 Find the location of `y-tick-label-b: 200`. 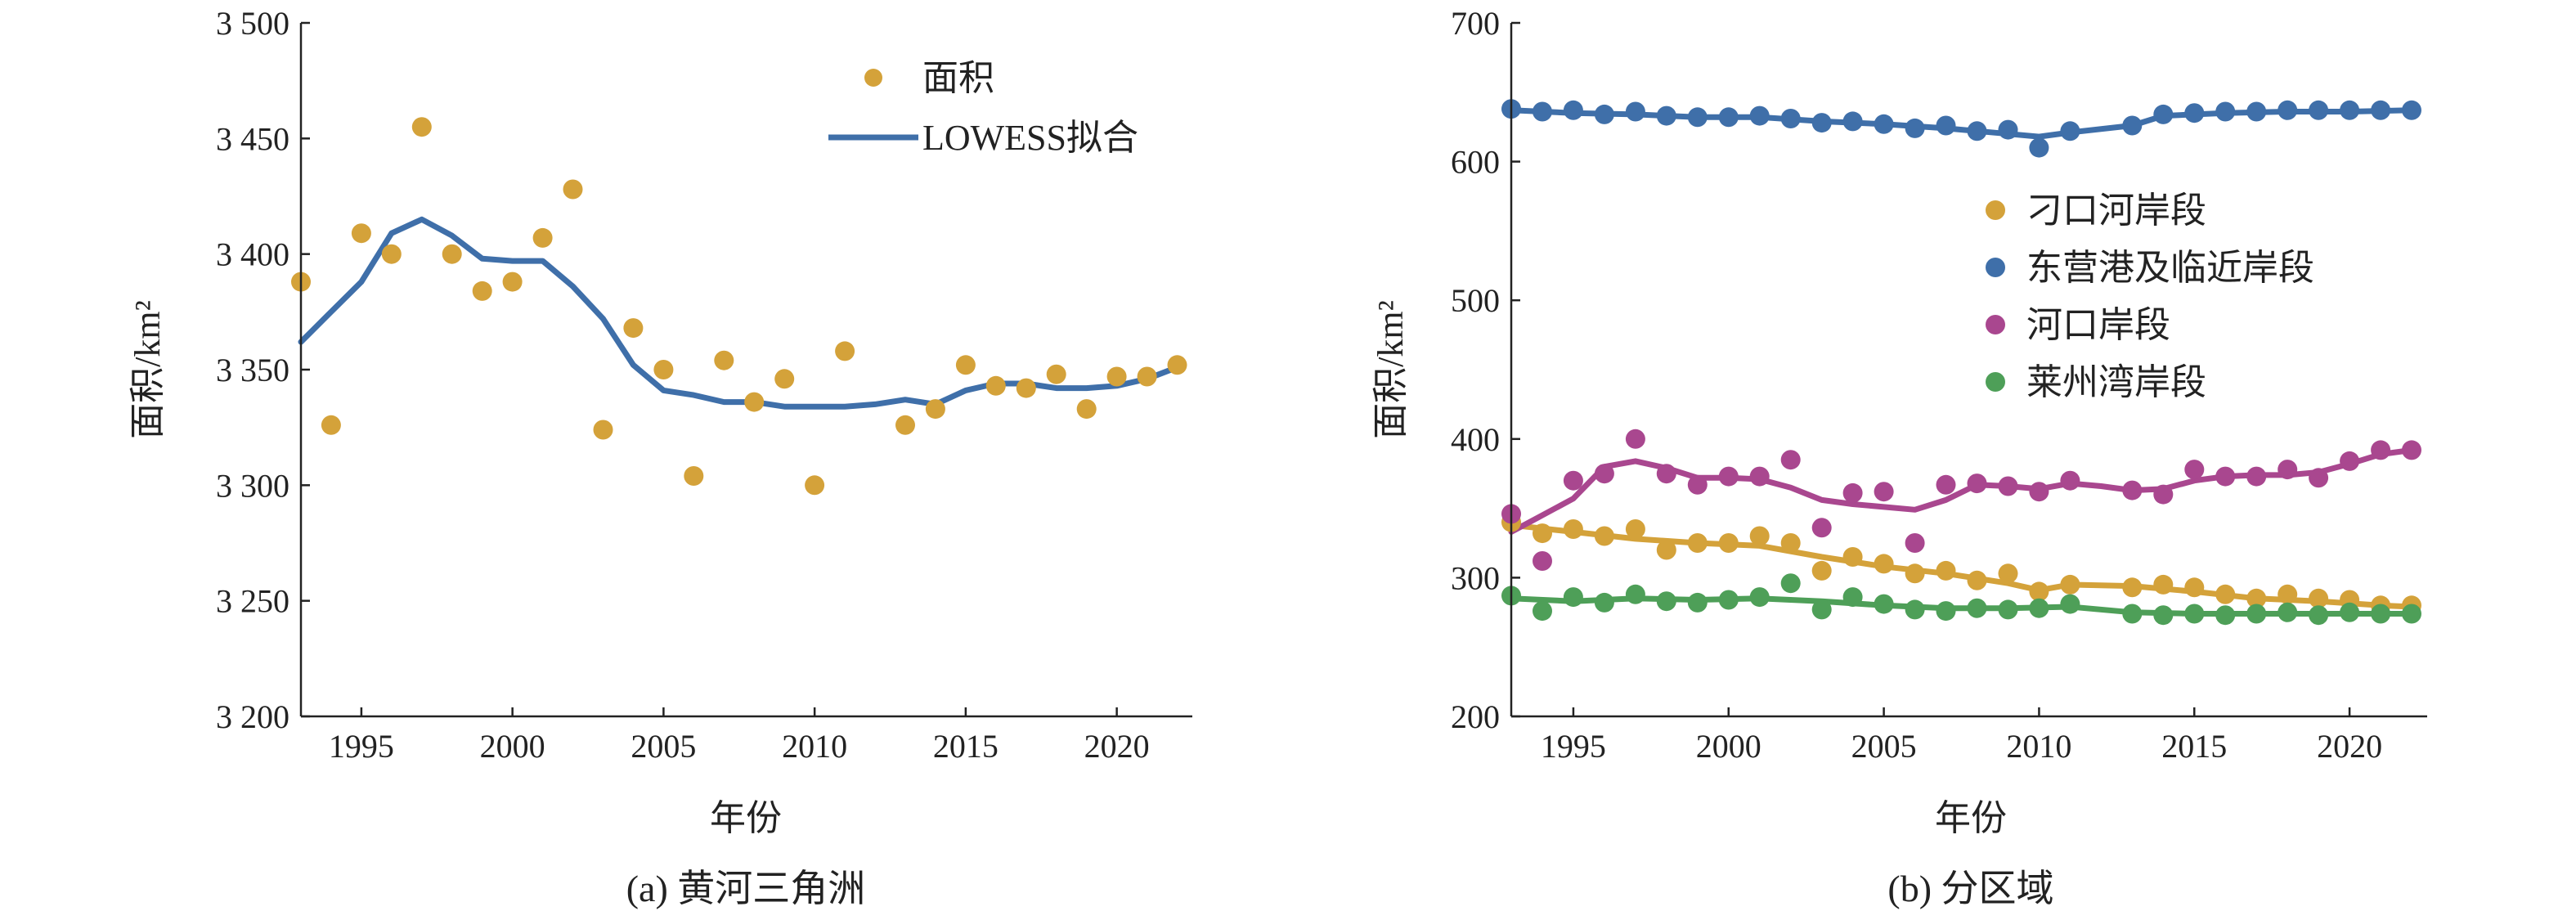

y-tick-label-b: 200 is located at coordinates (1475, 717).